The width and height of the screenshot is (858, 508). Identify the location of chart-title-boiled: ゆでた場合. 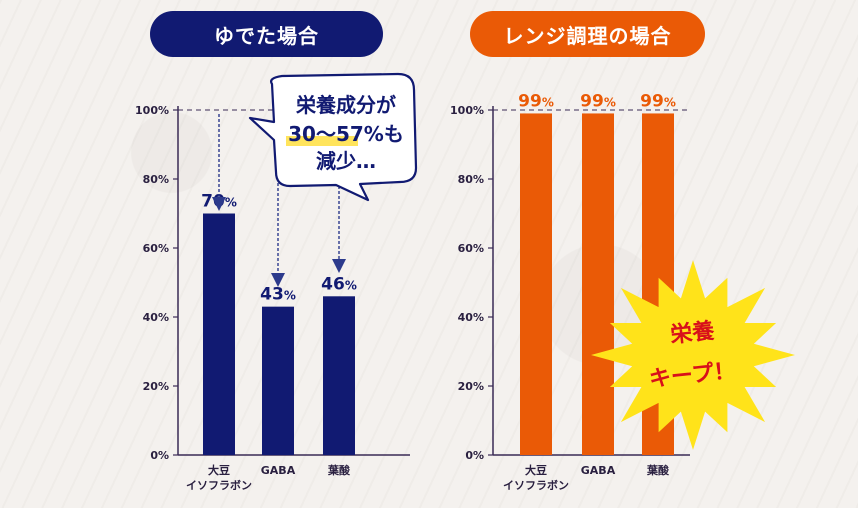
(266, 34).